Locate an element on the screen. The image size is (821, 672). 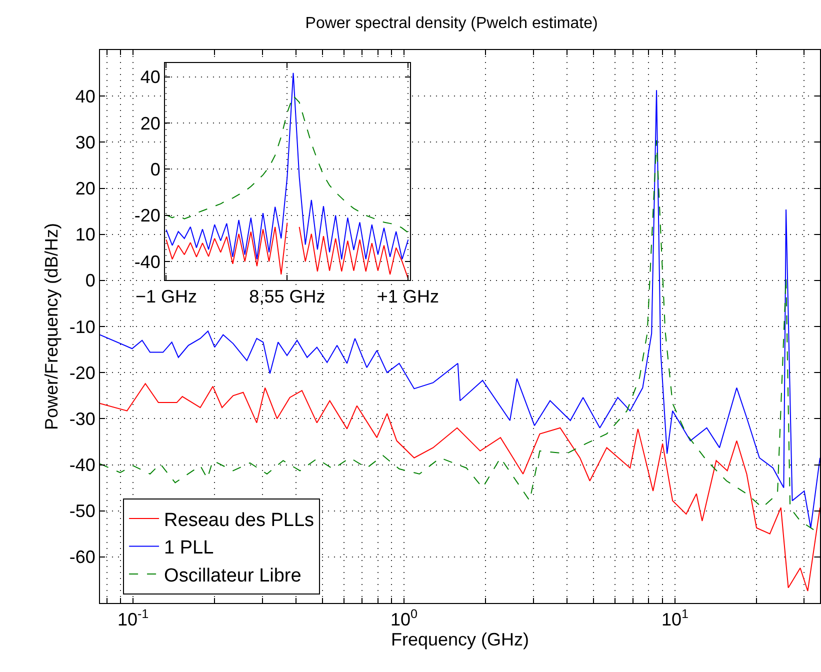
x-tick-label: 10$^{-1}$ is located at coordinates (133, 618).